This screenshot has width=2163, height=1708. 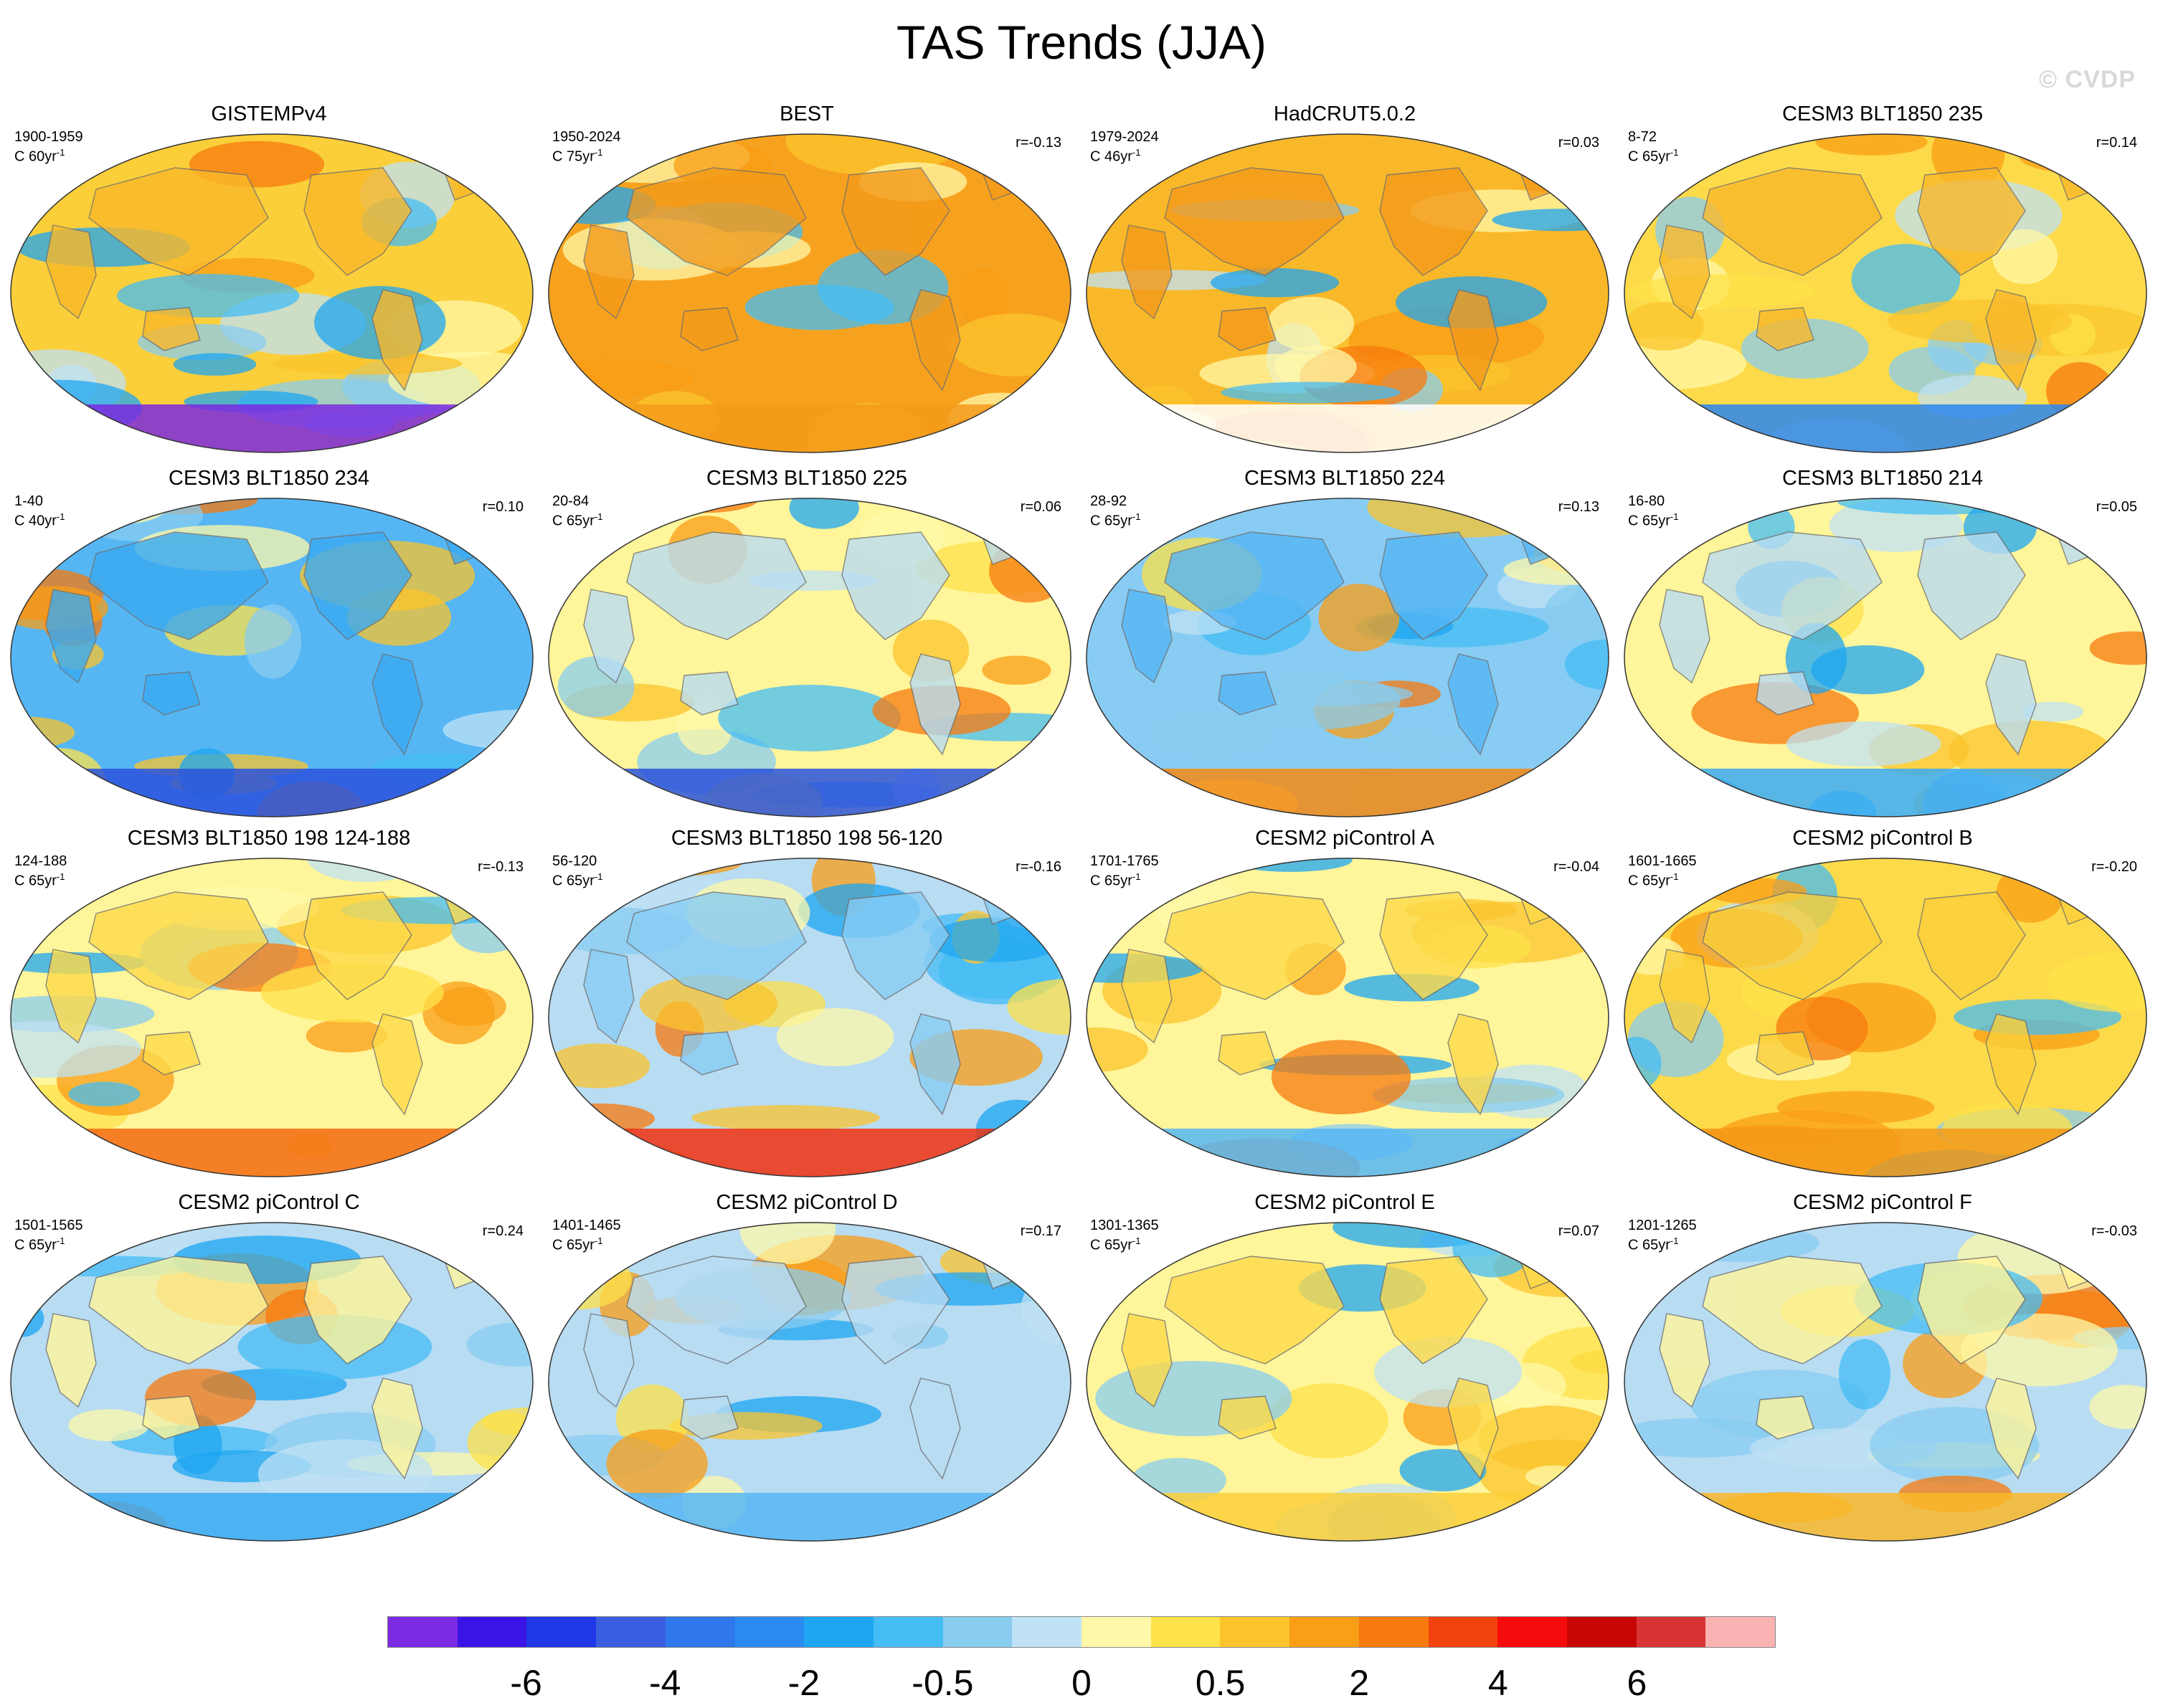 I want to click on colorbar-label: -4, so click(x=664, y=1683).